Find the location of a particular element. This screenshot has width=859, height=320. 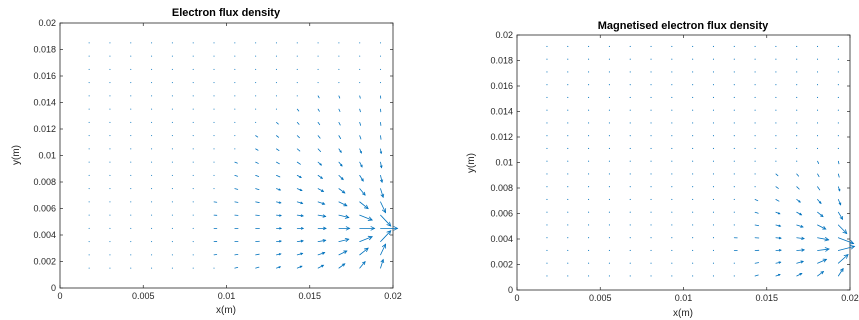

y-tick-label: 0 is located at coordinates (53, 288).